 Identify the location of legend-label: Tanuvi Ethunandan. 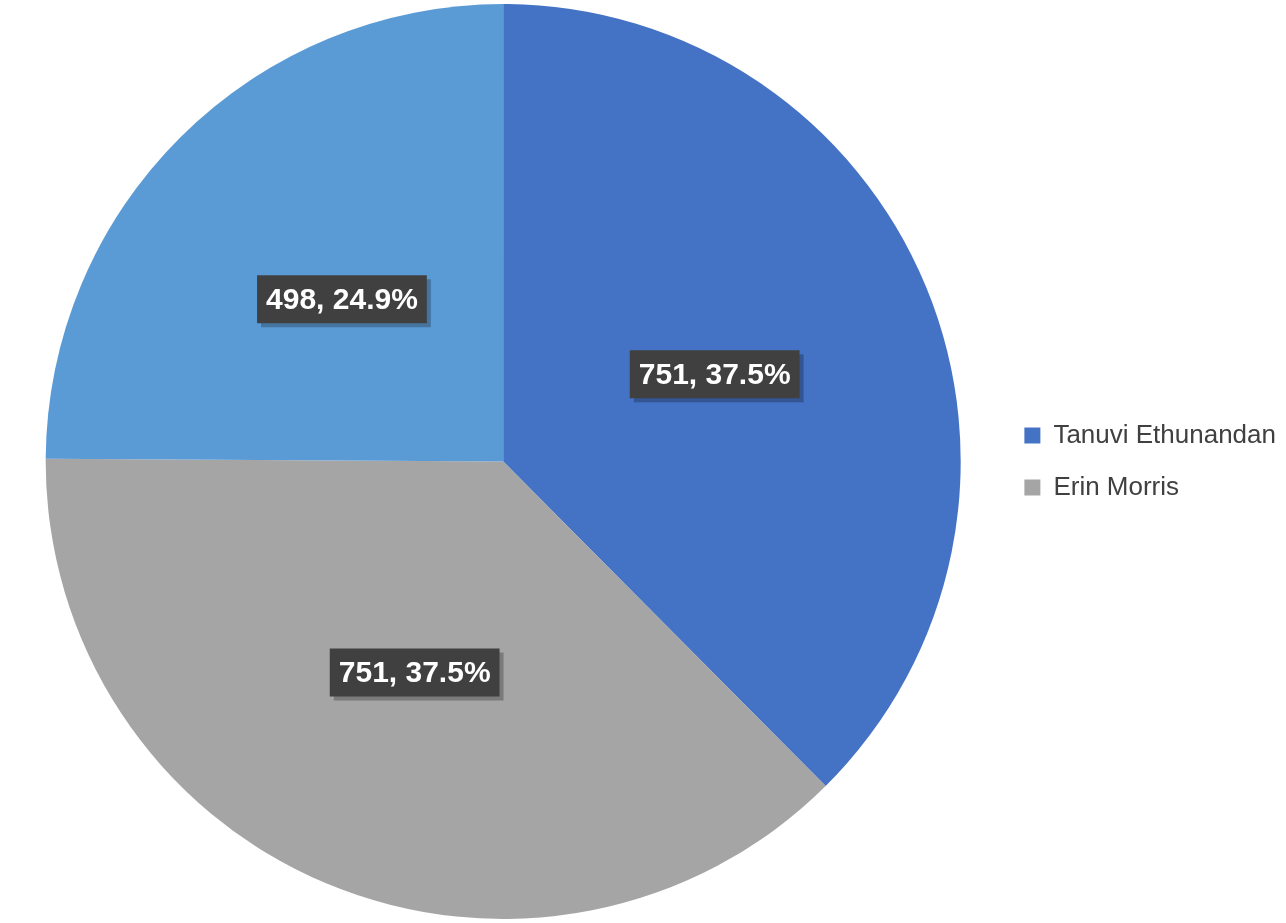
(1164, 433).